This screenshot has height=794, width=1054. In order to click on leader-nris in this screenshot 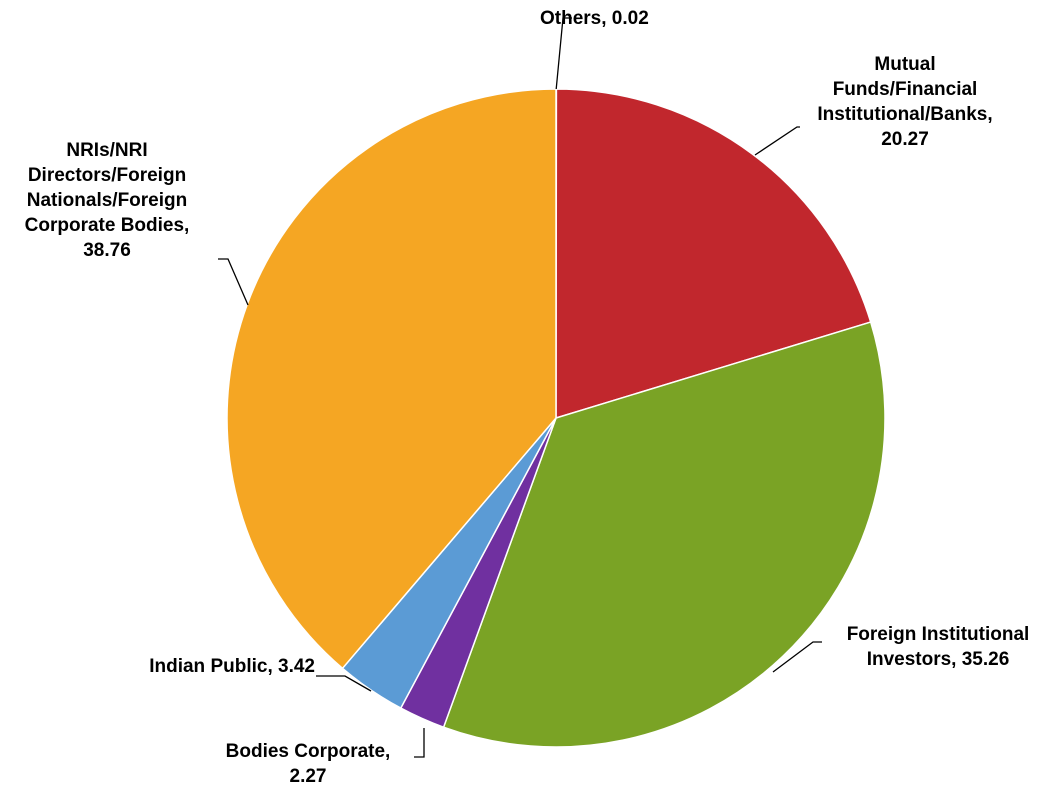, I will do `click(233, 282)`.